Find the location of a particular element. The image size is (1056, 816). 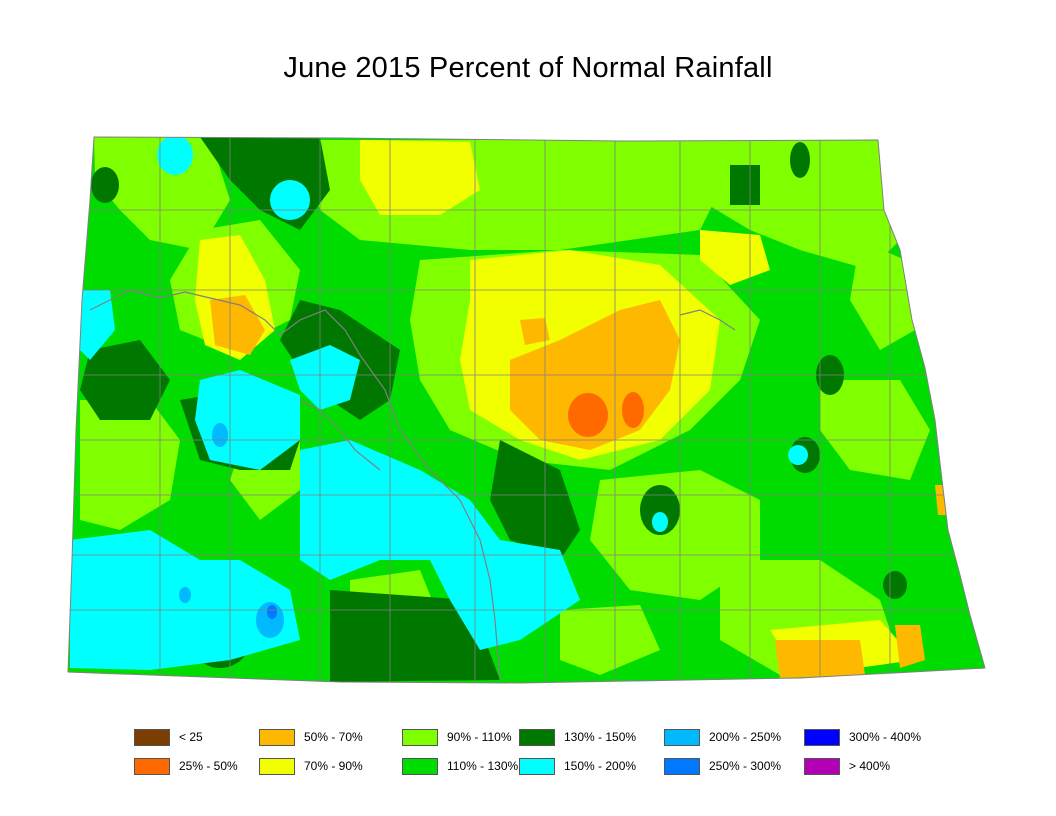

legend-item: 50% - 70% is located at coordinates (311, 737).